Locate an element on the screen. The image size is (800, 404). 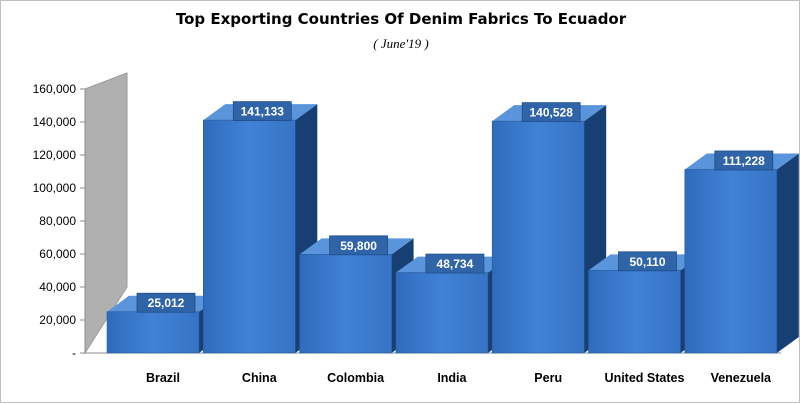
data-label: 25,012 is located at coordinates (166, 303).